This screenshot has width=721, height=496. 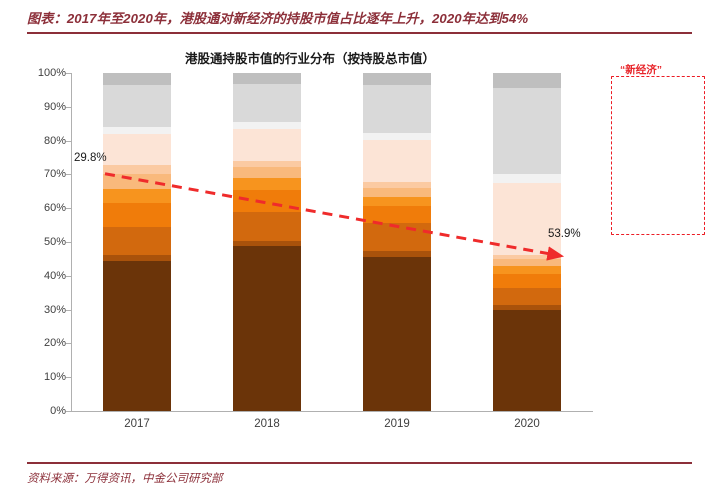 I want to click on y-axis-tick-label: 60%, so click(x=54, y=208).